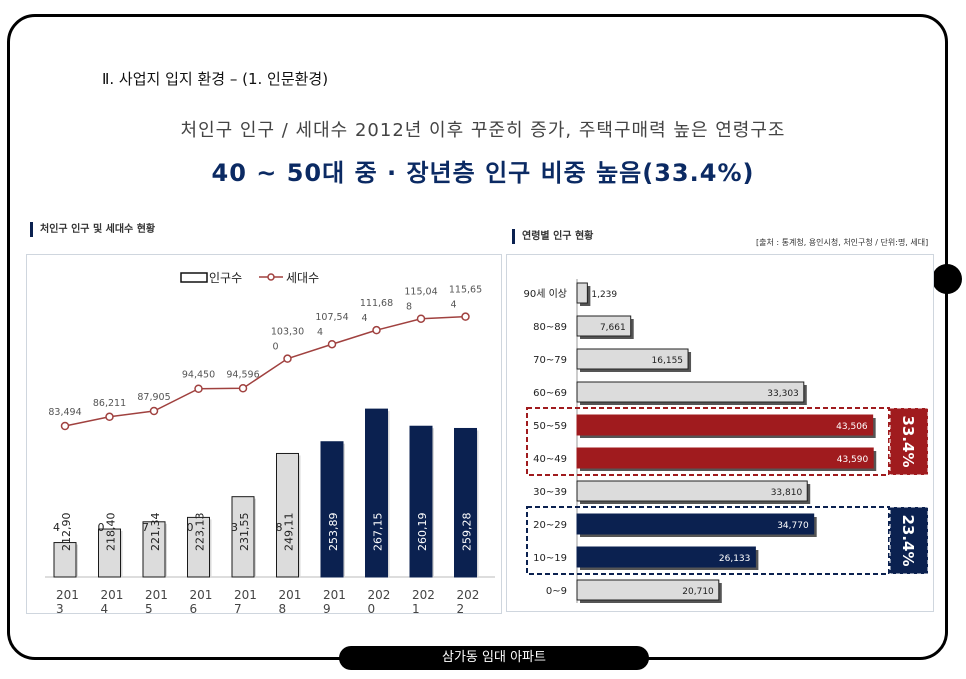 This screenshot has height=679, width=966. I want to click on households-label: 87,905, so click(153, 397).